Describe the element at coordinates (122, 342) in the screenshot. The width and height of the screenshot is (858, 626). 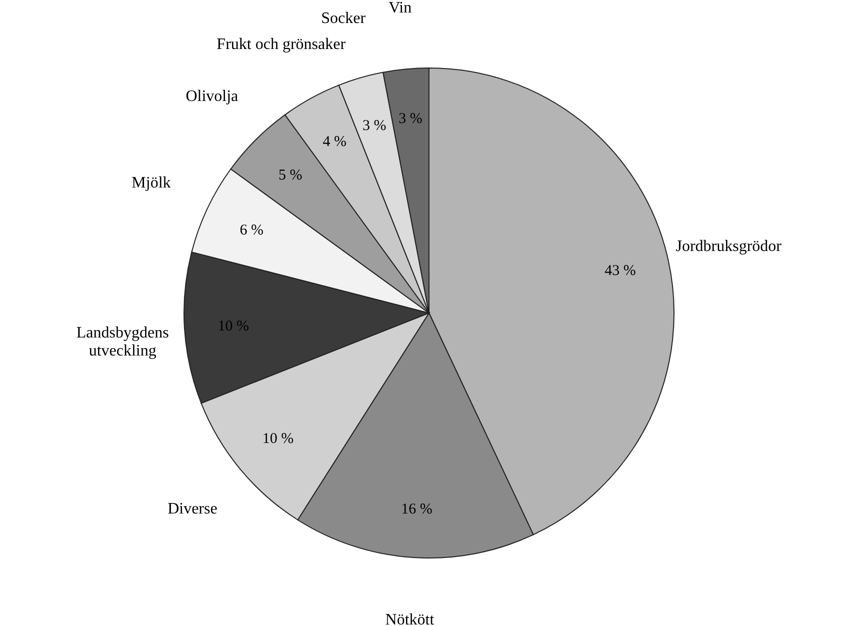
I see `slice-label: Landsbygdens utveckling` at that location.